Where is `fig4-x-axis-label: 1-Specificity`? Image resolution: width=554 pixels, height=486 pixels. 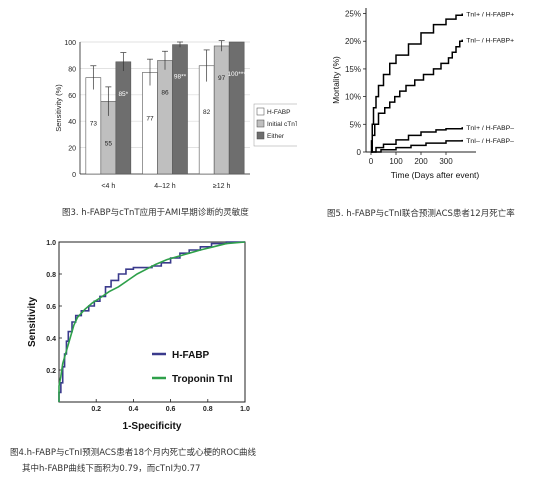 fig4-x-axis-label: 1-Specificity is located at coordinates (152, 426).